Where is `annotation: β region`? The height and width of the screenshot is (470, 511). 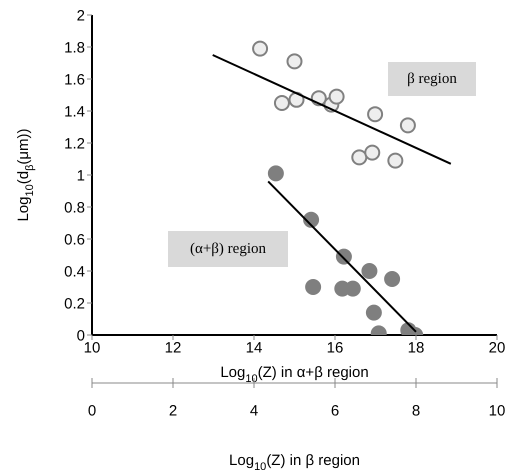 annotation: β region is located at coordinates (432, 79).